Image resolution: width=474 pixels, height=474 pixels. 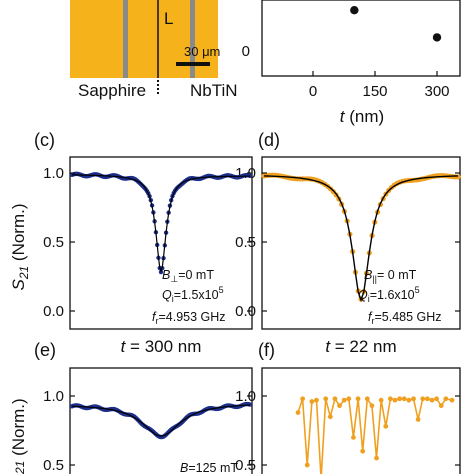 I want to click on scale-bar-label: 30 μm, so click(x=202, y=51).